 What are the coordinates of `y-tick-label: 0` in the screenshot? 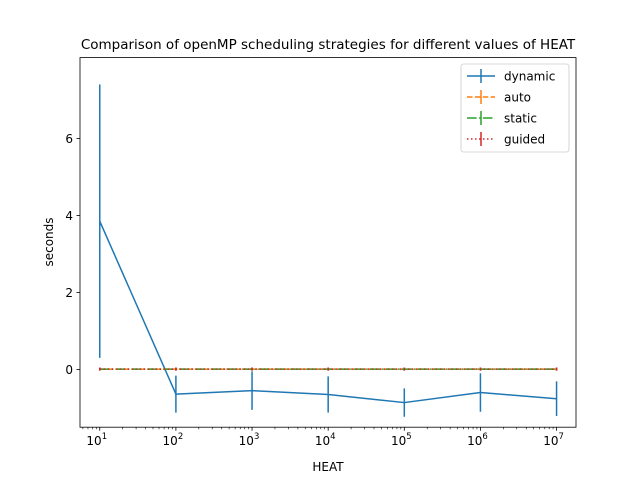 It's located at (69, 370).